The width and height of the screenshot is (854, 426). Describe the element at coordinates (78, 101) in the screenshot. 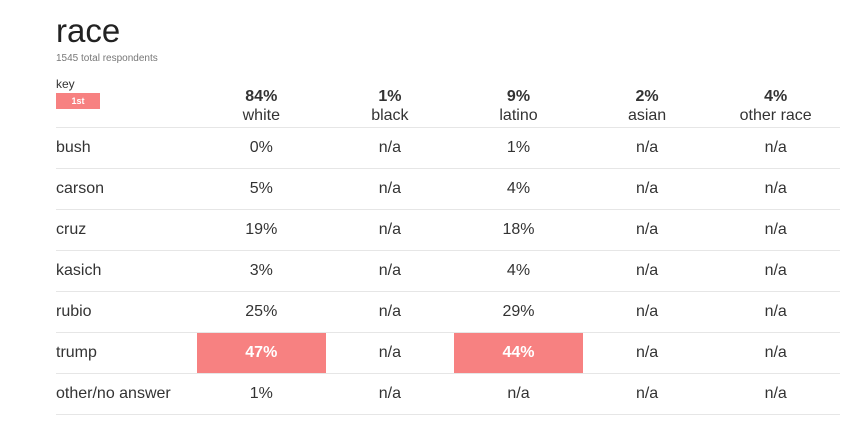

I see `first-place-badge: 1st` at that location.